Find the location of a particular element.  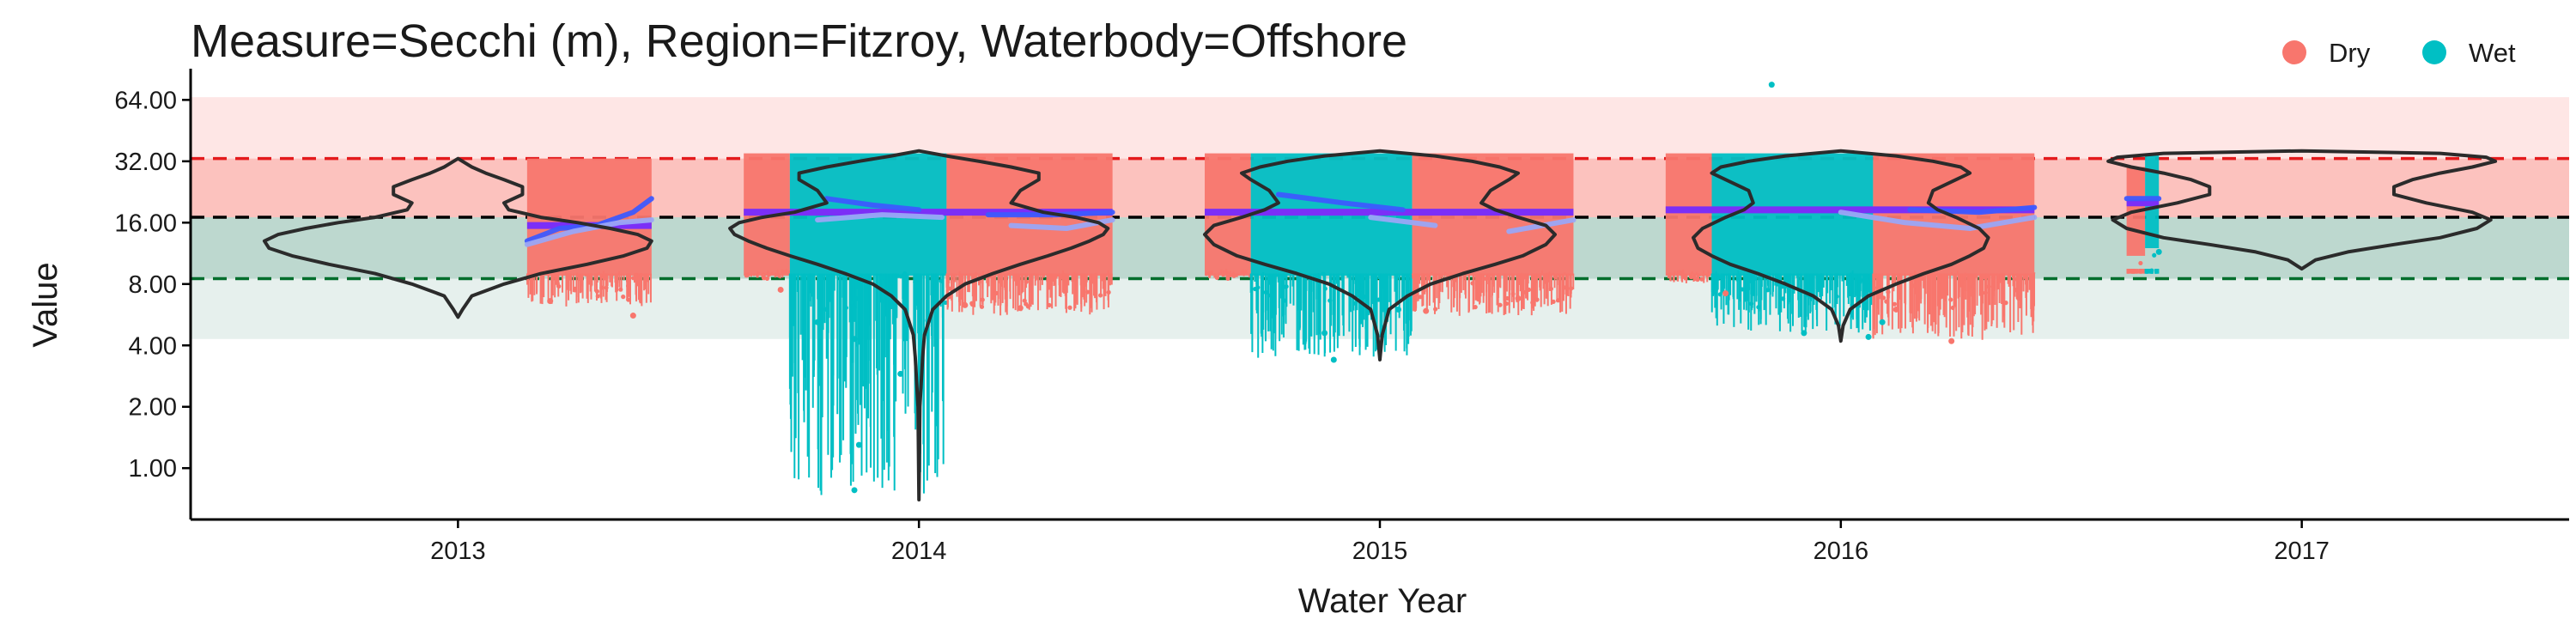

y-tick-labels: 1.00 2.00 4.00 8.00 16.00 32.00 64.00 is located at coordinates (145, 285).